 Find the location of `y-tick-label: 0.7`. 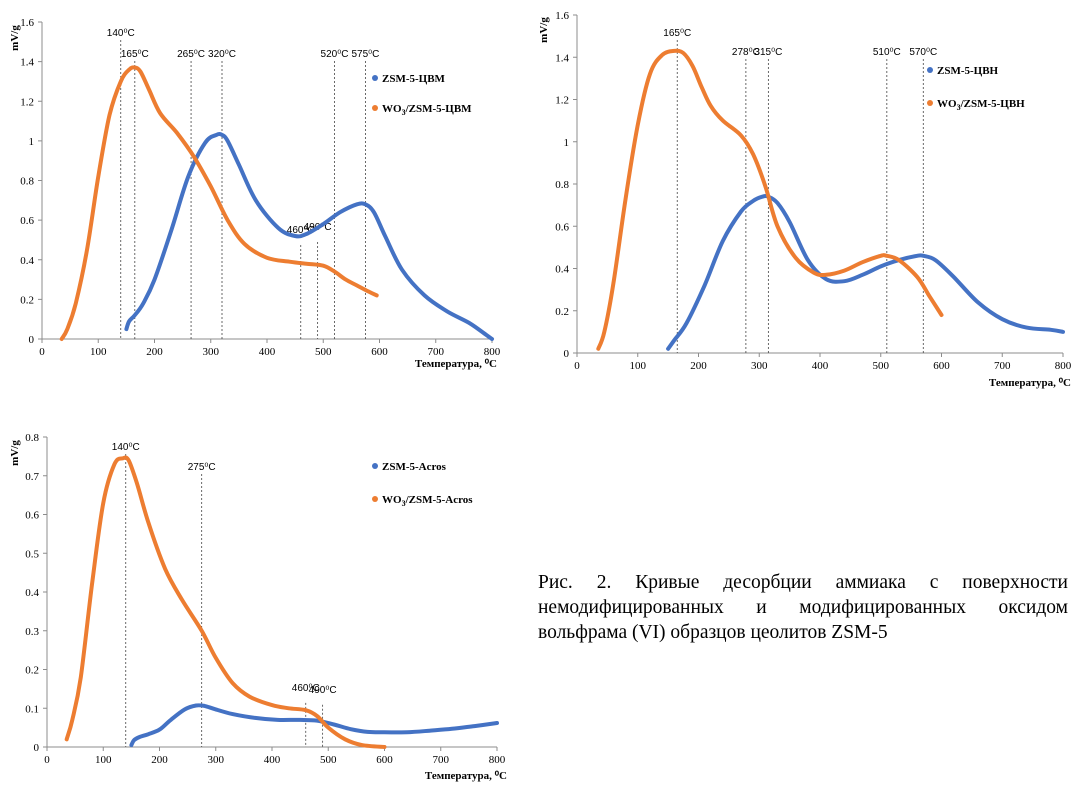

y-tick-label: 0.7 is located at coordinates (32, 477).